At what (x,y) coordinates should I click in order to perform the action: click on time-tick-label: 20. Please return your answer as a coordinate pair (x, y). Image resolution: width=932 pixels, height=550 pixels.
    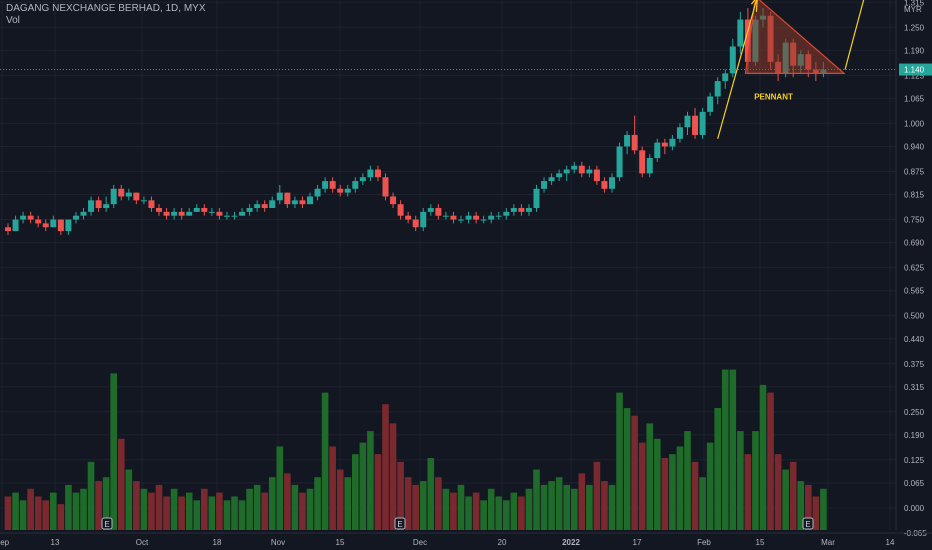
    Looking at the image, I should click on (502, 542).